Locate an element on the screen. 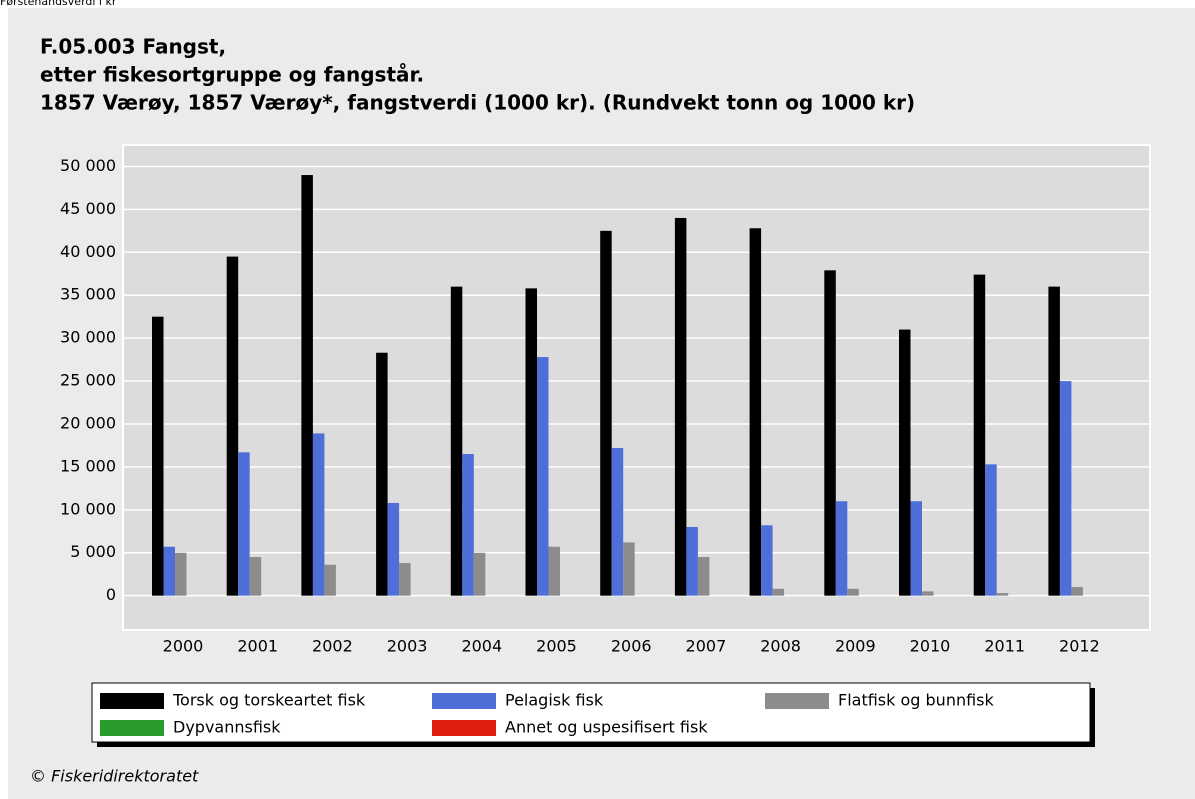  x-tick-label: 2003 is located at coordinates (407, 646).